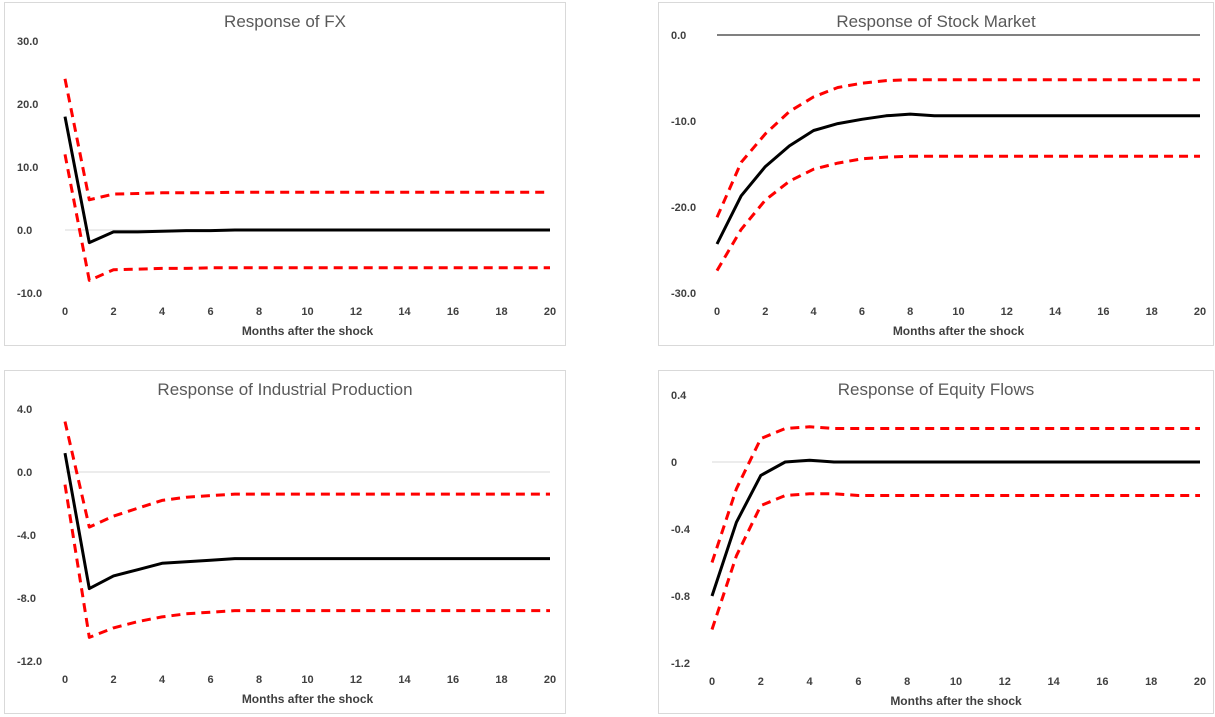  Describe the element at coordinates (680, 597) in the screenshot. I see `y-tick-label: -0.8` at that location.